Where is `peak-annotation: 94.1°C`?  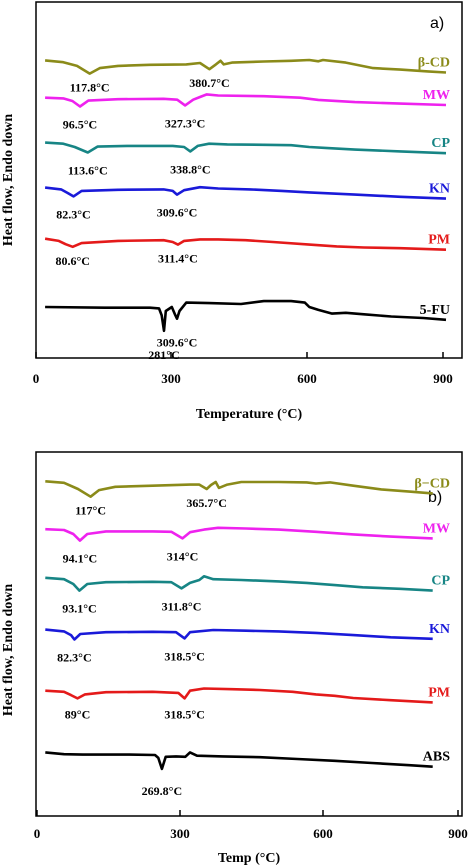
peak-annotation: 94.1°C is located at coordinates (80, 559).